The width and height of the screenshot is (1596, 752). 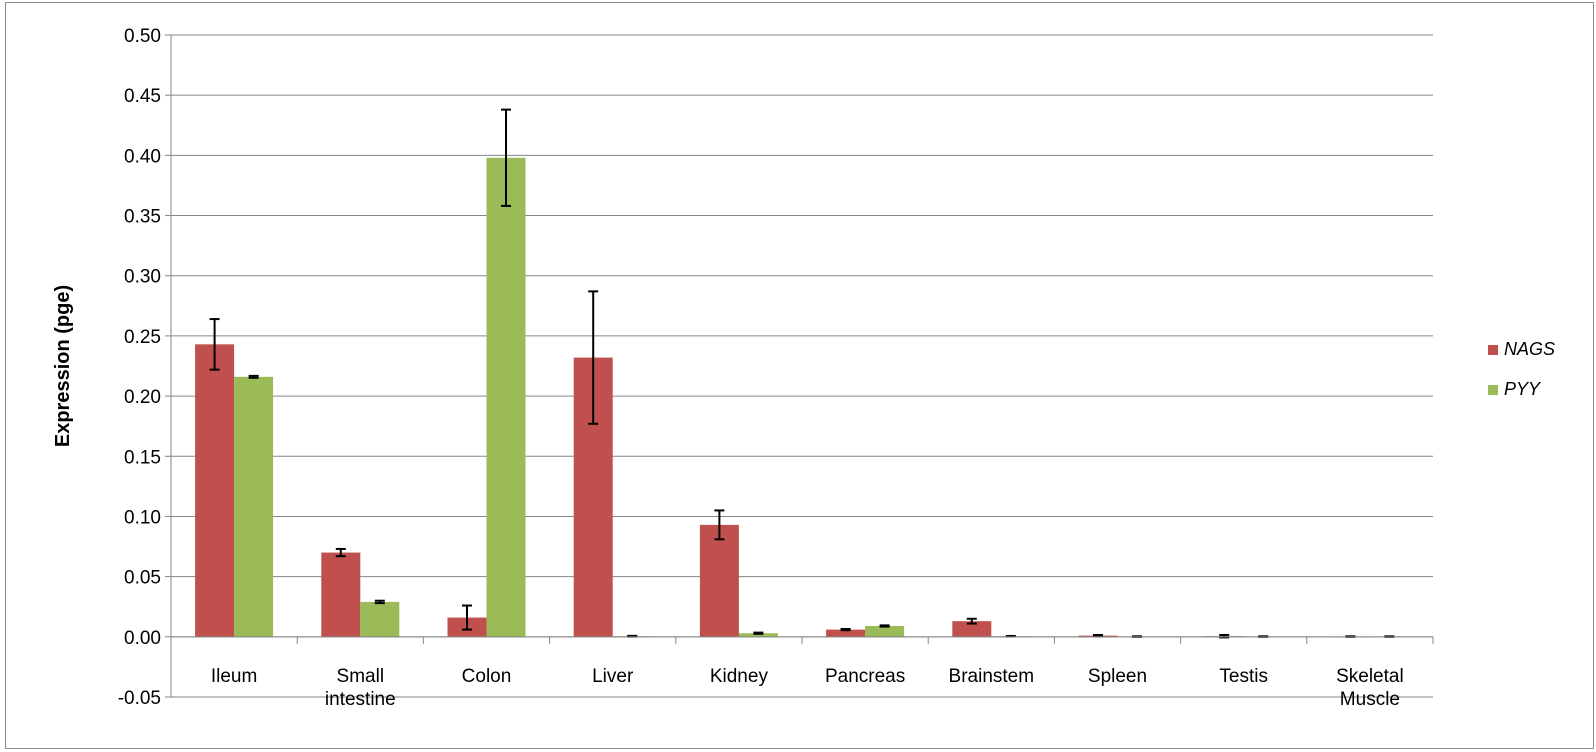 I want to click on x-tick-label: Skeletal Muscle, so click(x=1370, y=688).